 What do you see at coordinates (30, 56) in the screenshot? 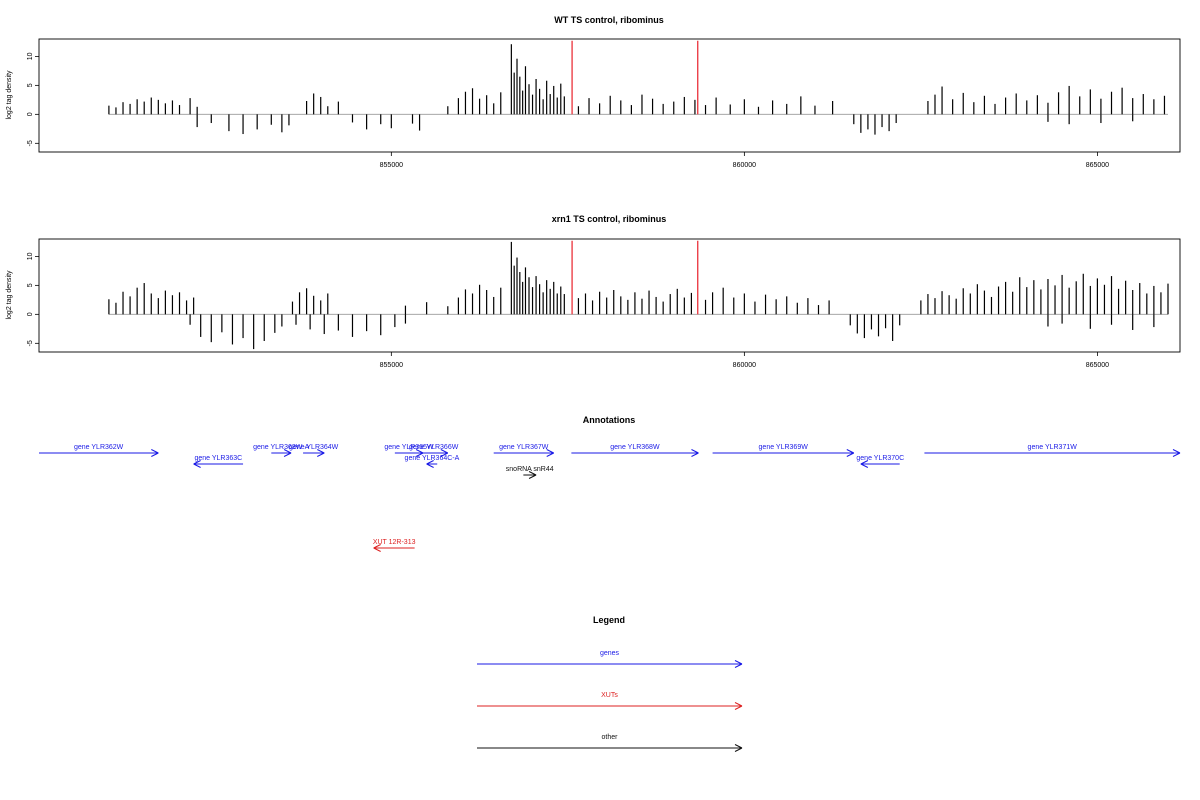
I see `wt-y-tick-label: 10` at bounding box center [30, 56].